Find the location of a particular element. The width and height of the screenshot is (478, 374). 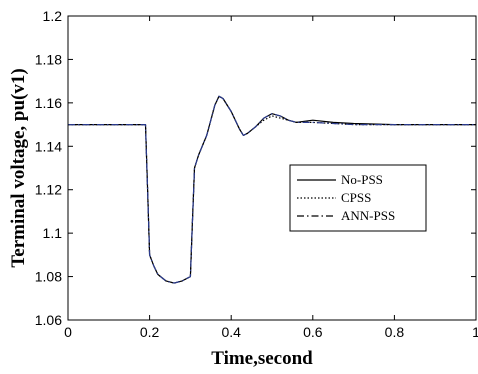

y-tick-label: 1.1 is located at coordinates (53, 233).